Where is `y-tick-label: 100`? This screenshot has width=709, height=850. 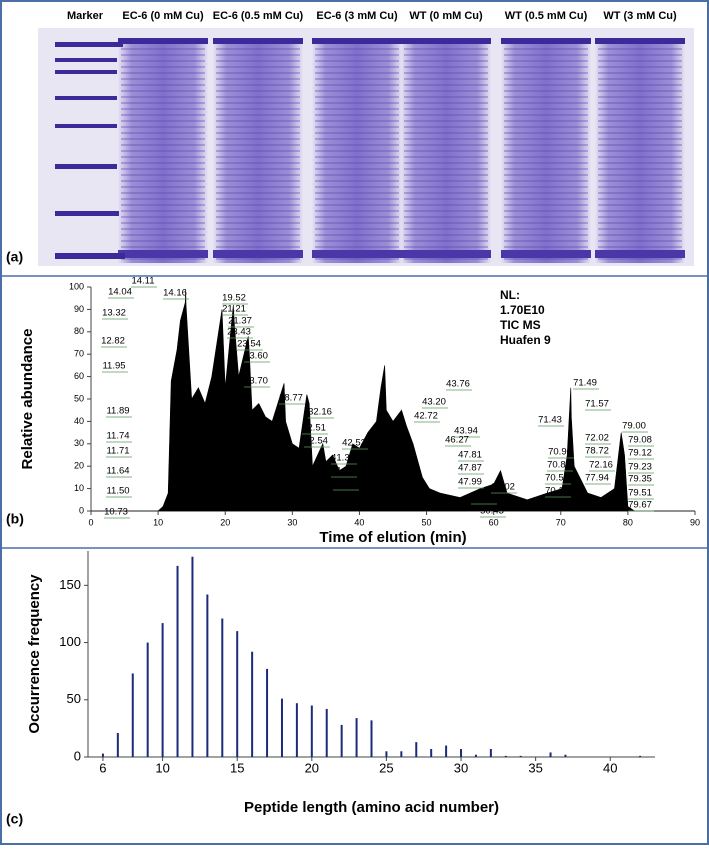 y-tick-label: 100 is located at coordinates (70, 641).